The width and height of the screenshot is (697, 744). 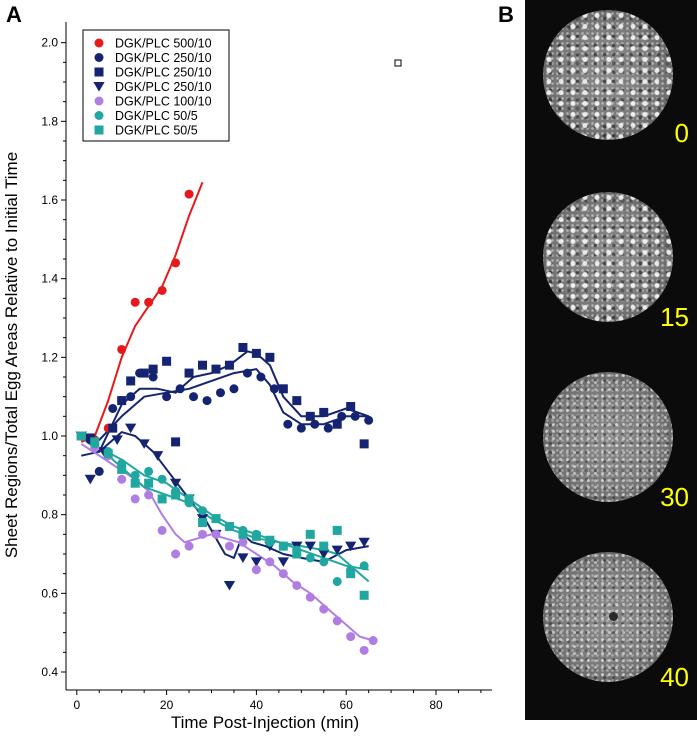 I want to click on legend-box, so click(x=156, y=85).